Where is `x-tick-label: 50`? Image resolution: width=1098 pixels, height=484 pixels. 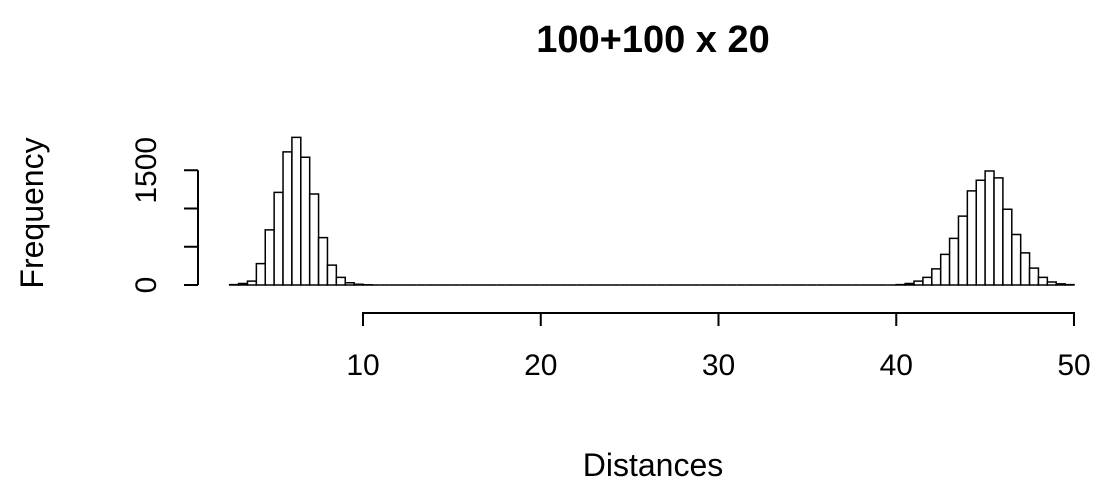 x-tick-label: 50 is located at coordinates (1073, 365).